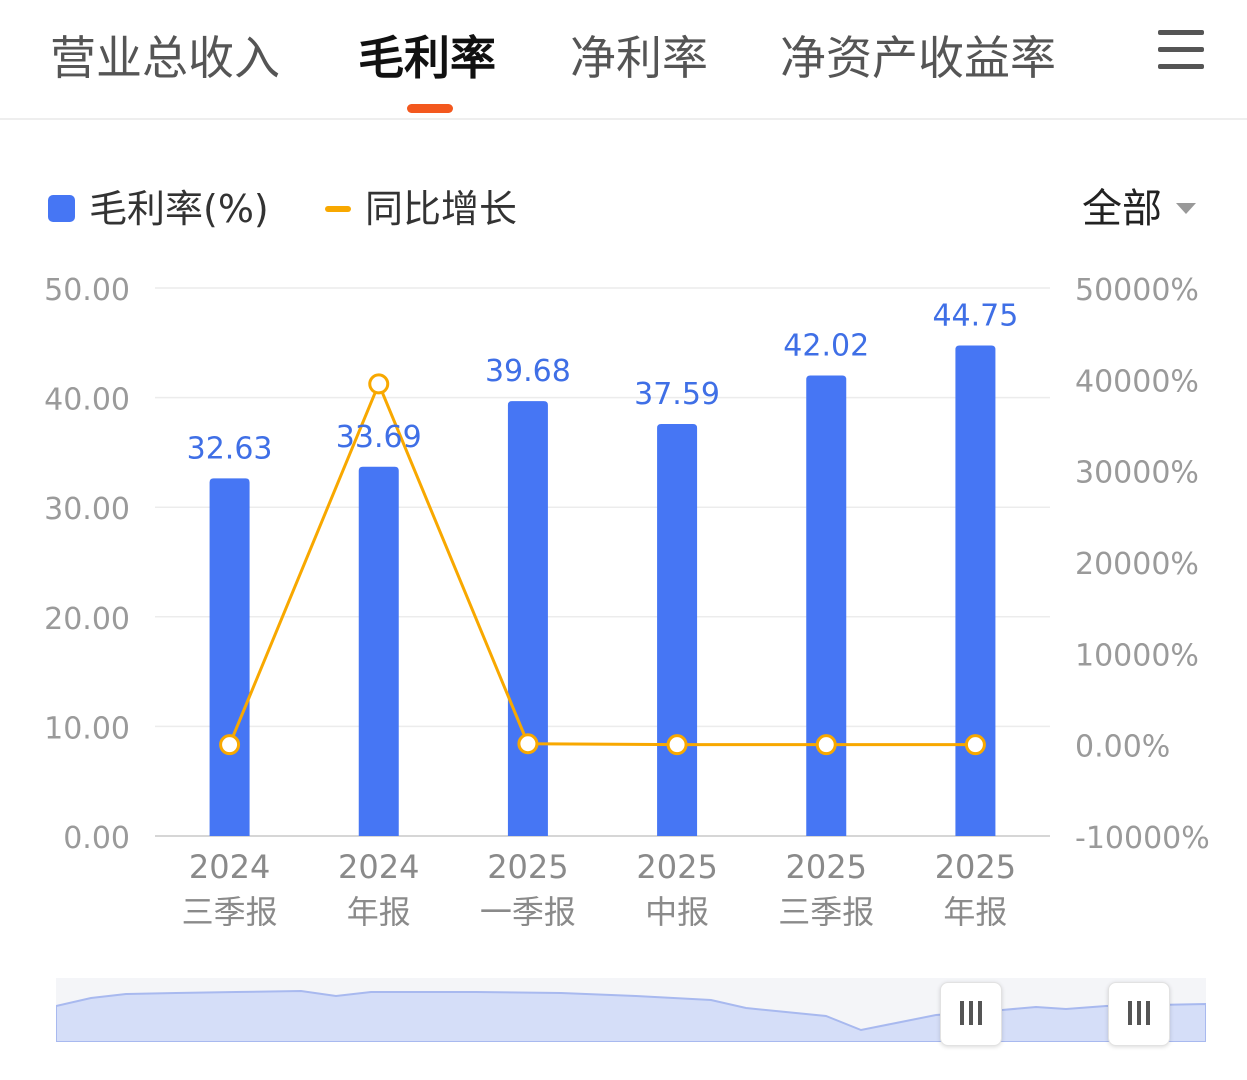 The width and height of the screenshot is (1247, 1080). What do you see at coordinates (87, 290) in the screenshot?
I see `y-left-tick-label: 50.00` at bounding box center [87, 290].